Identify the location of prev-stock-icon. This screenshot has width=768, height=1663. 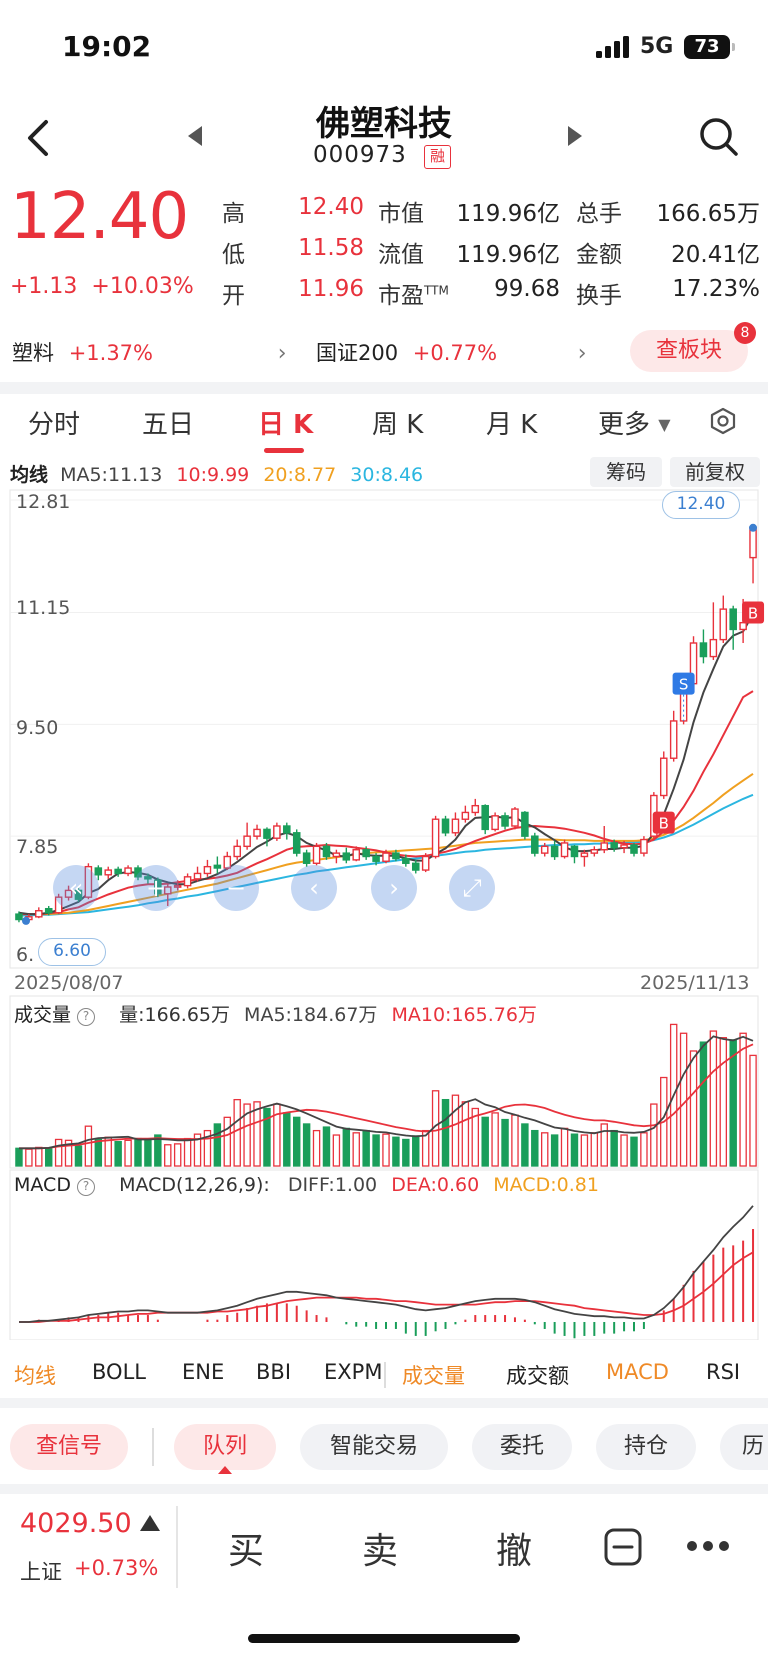
(195, 136).